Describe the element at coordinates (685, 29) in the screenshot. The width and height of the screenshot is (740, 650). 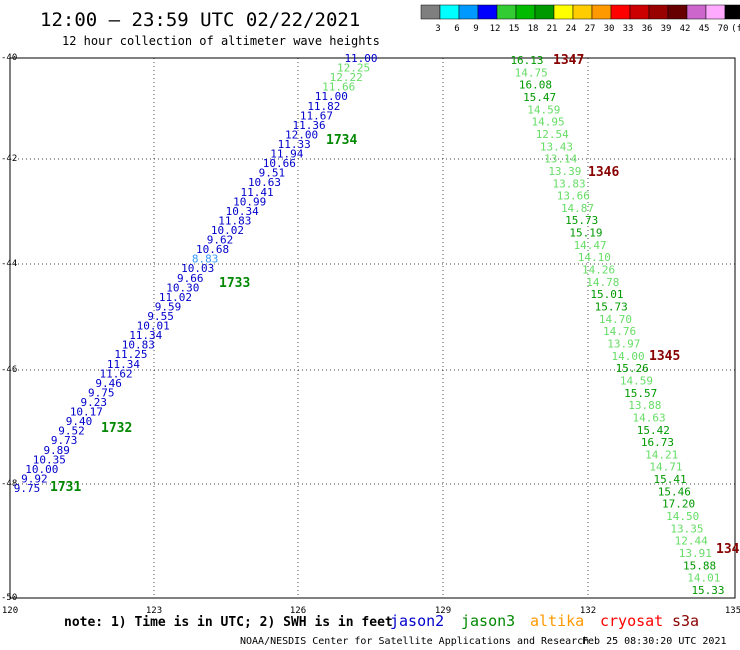
I see `scale-label: 42` at that location.